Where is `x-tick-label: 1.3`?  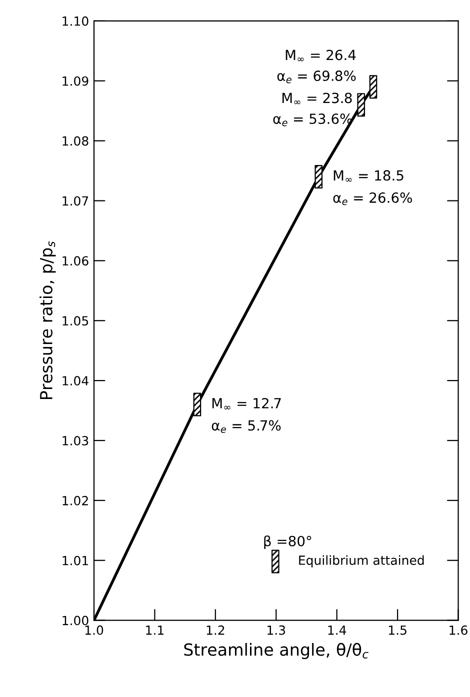
x-tick-label: 1.3 is located at coordinates (277, 630).